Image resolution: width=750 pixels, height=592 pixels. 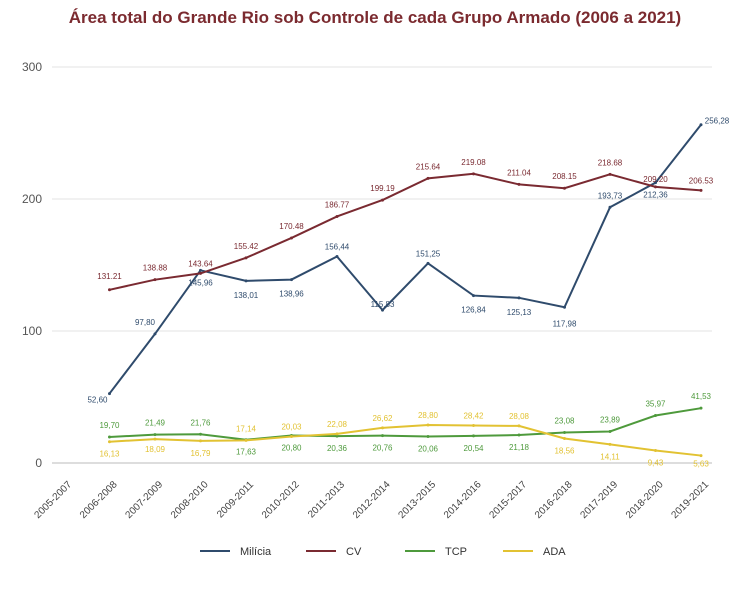 I want to click on data-label-tcp: 20,54, so click(x=473, y=448).